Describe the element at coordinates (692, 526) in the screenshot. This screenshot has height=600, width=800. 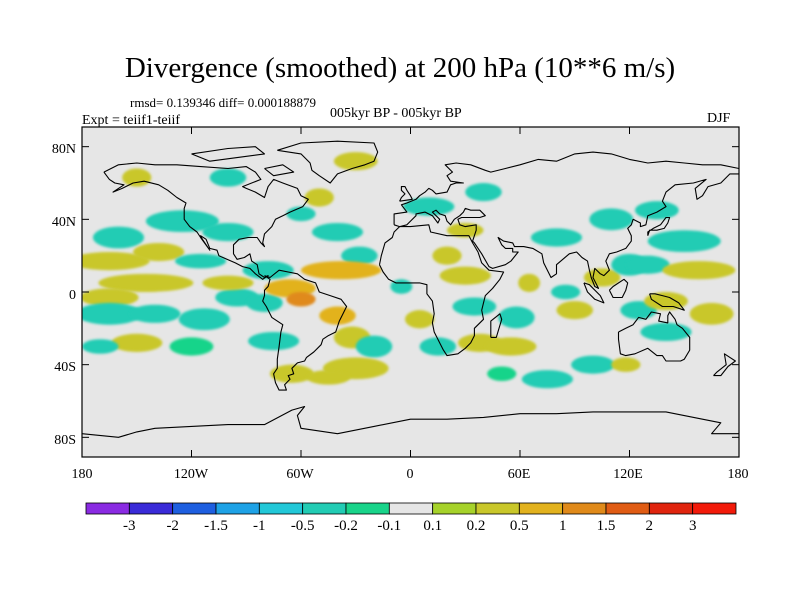
I see `colorbar-label: 3` at that location.